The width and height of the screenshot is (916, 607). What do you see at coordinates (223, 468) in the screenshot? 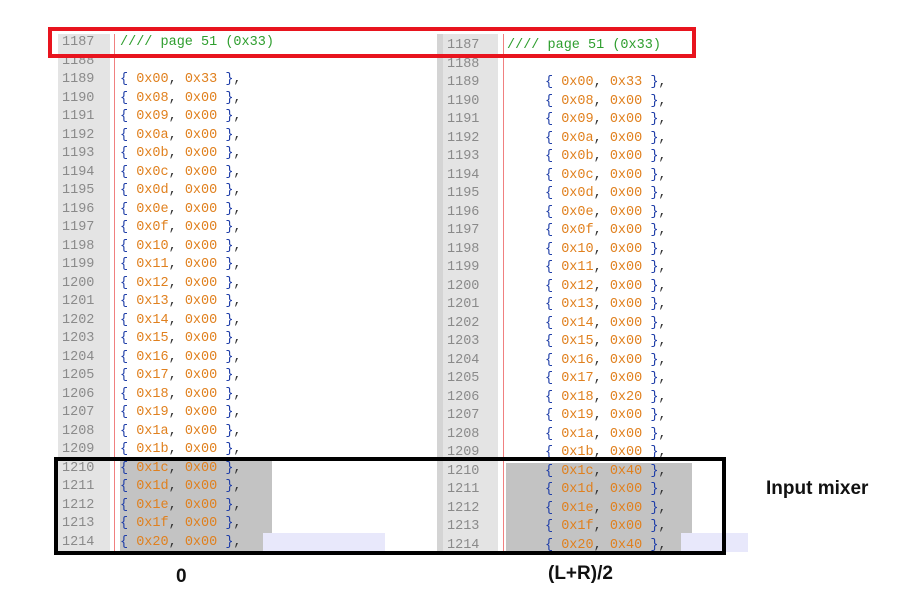
I see `code-line: 1210 { 0x1c, 0x00 },` at bounding box center [223, 468].